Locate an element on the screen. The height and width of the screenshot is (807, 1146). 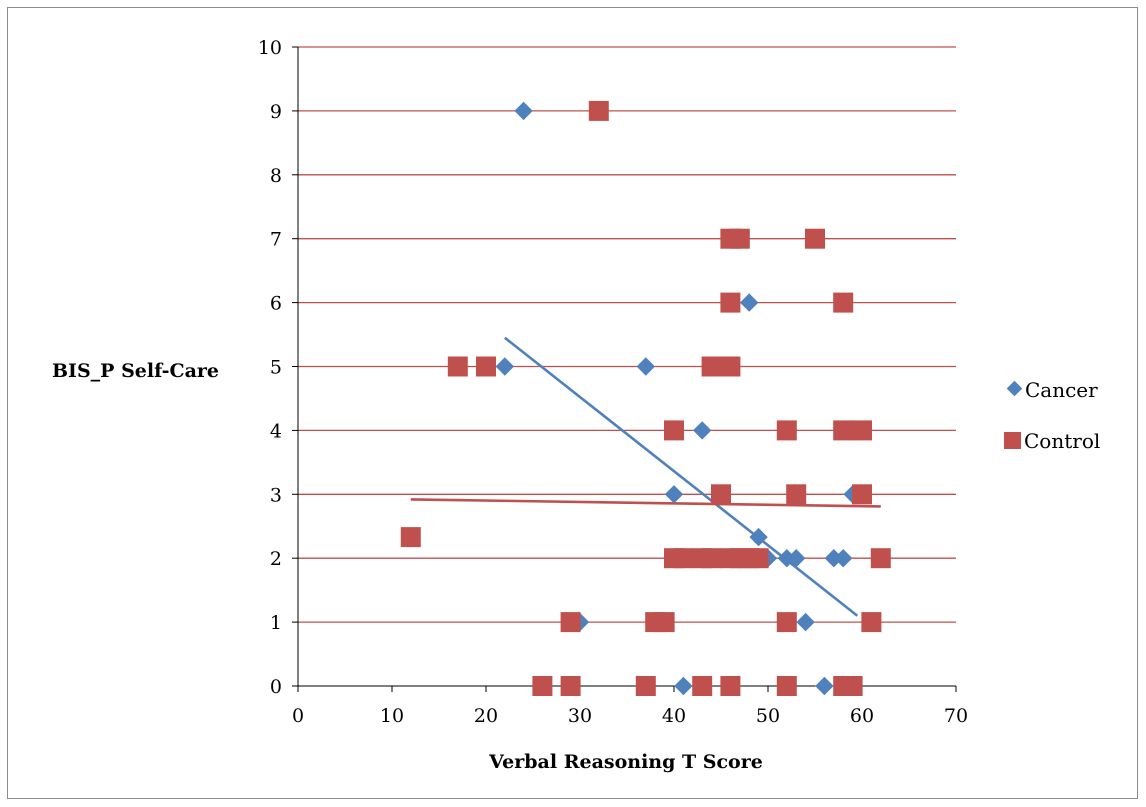
legend: Cancer Control is located at coordinates (1052, 415).